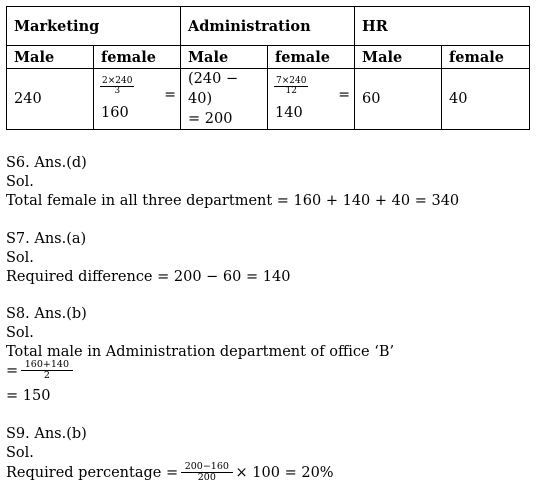  What do you see at coordinates (148, 277) in the screenshot?
I see `s7-line: Required difference = 200 − 60 = 140` at bounding box center [148, 277].